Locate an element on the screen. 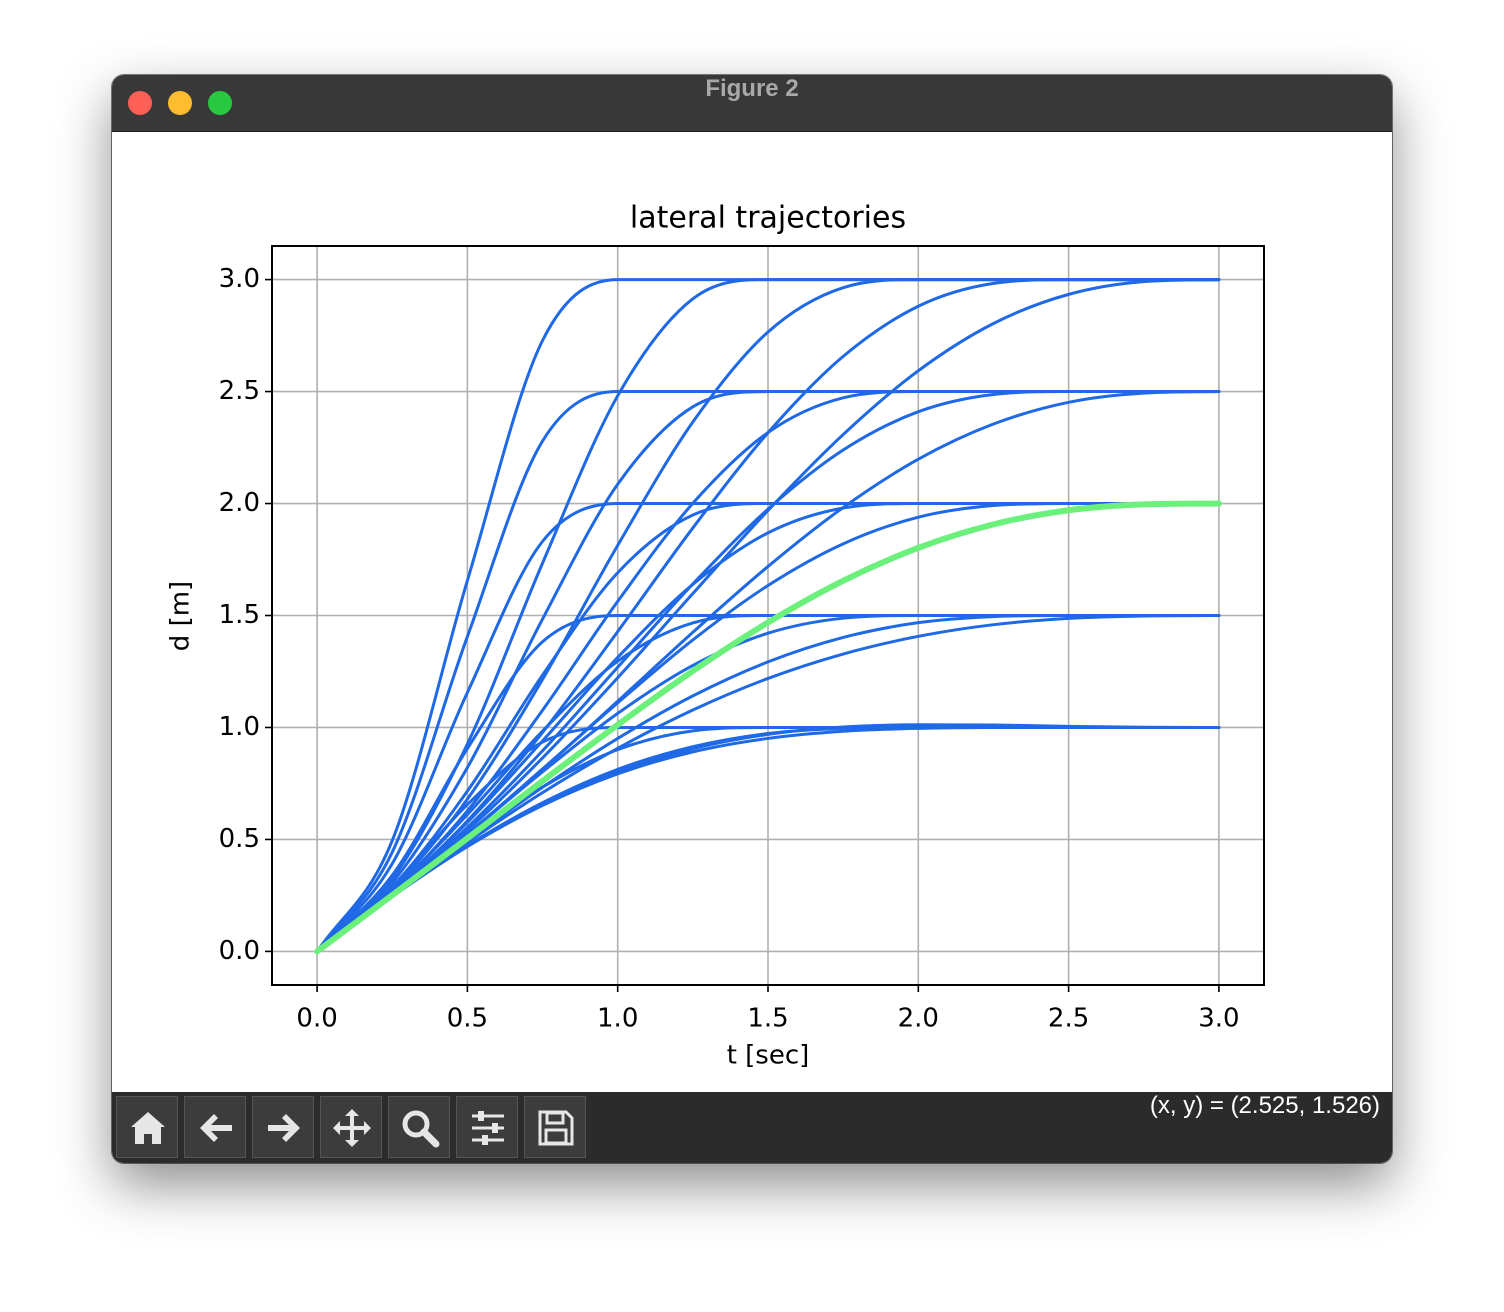  toolbar: (x, y) = (2.525, 1.526) is located at coordinates (752, 1127).